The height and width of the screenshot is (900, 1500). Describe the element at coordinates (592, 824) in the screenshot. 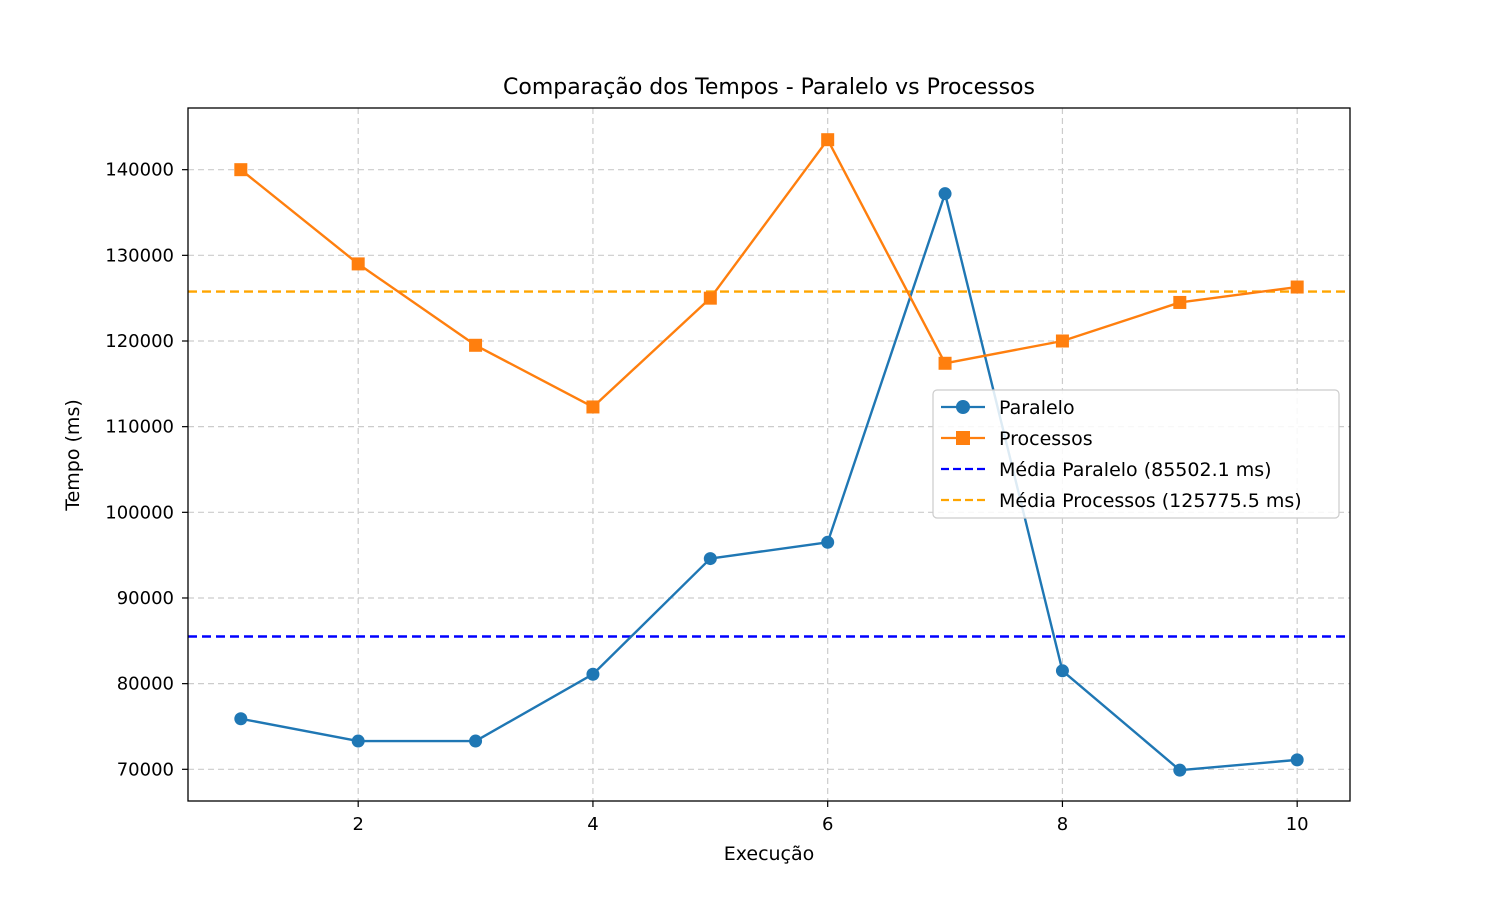

I see `x-tick-label: 4` at that location.